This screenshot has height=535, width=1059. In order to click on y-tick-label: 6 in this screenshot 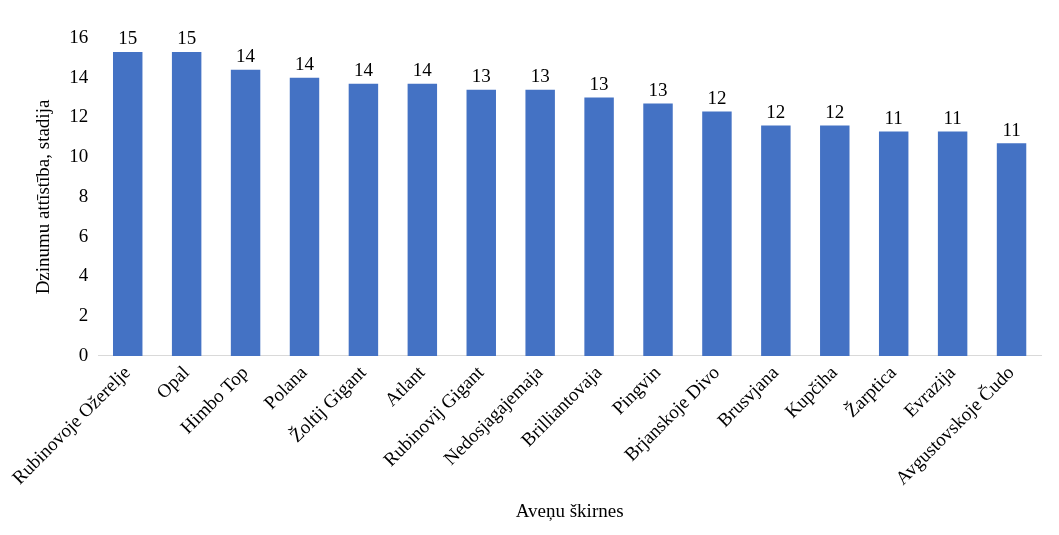, I will do `click(83, 235)`.